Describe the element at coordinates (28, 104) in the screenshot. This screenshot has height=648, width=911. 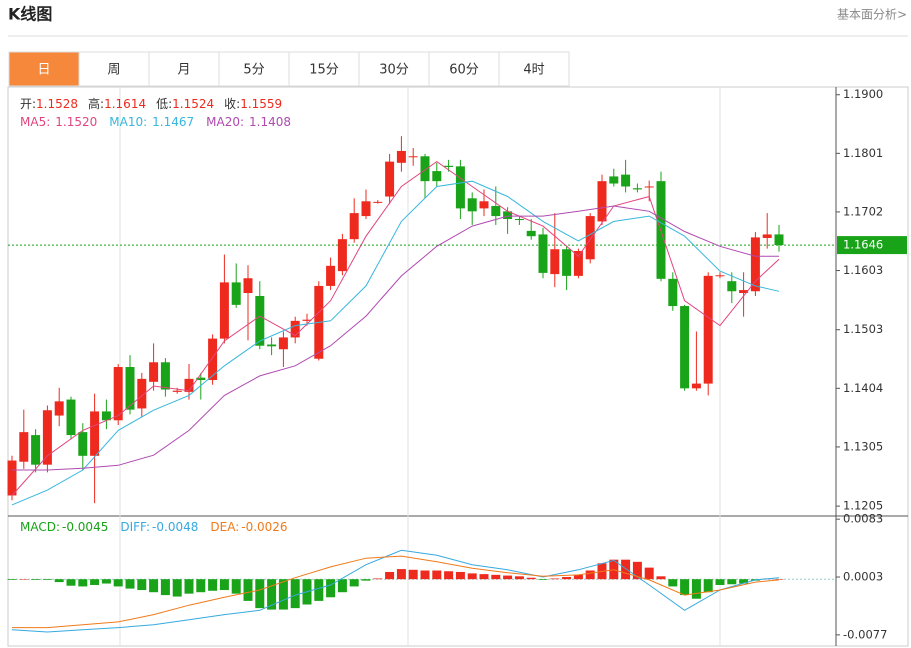
I see `legend-name: 开:` at that location.